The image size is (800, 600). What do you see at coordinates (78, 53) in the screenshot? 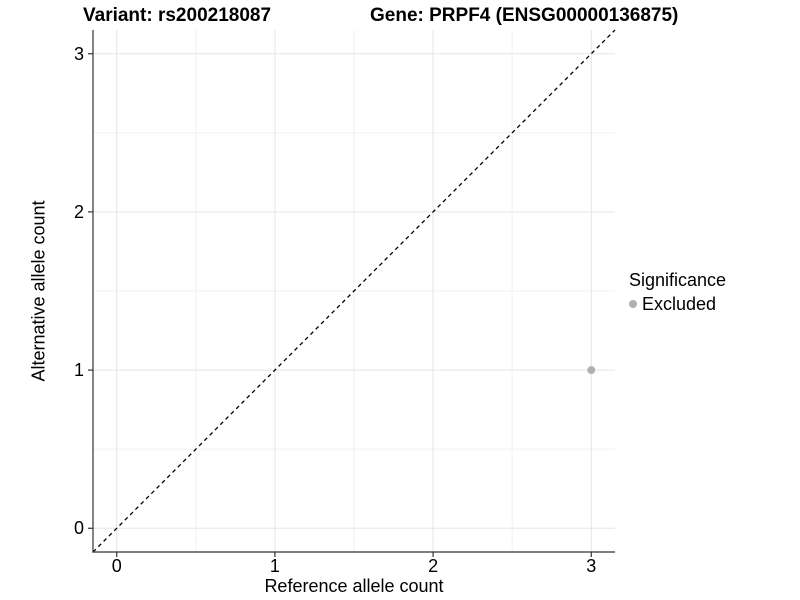
I see `y-tick-label: 3` at bounding box center [78, 53].